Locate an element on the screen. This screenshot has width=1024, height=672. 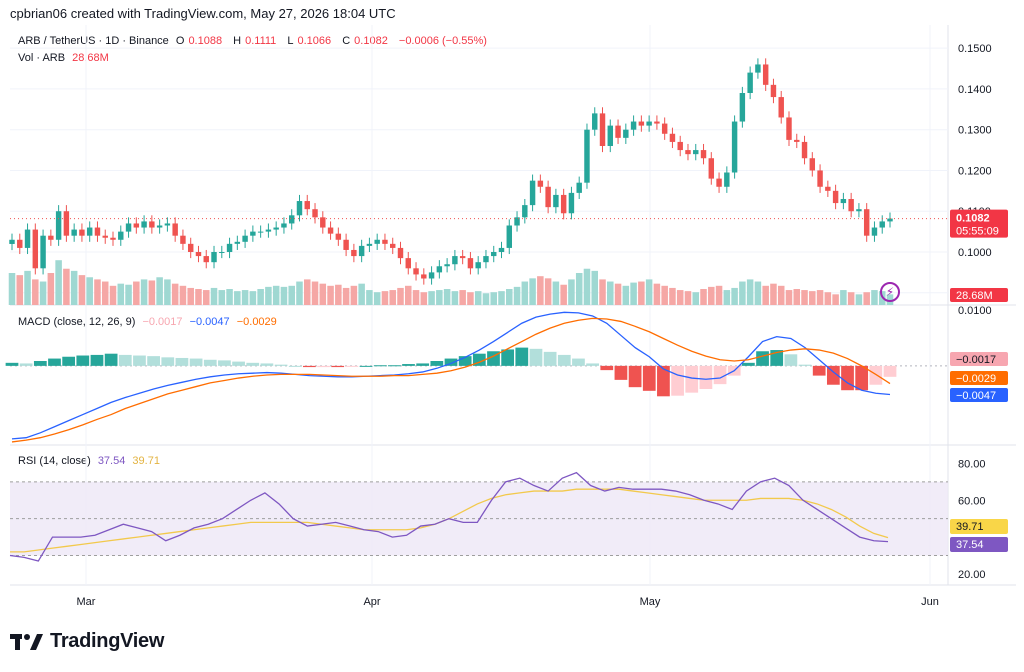
rsi-tick-label: 80.00 is located at coordinates (972, 464).